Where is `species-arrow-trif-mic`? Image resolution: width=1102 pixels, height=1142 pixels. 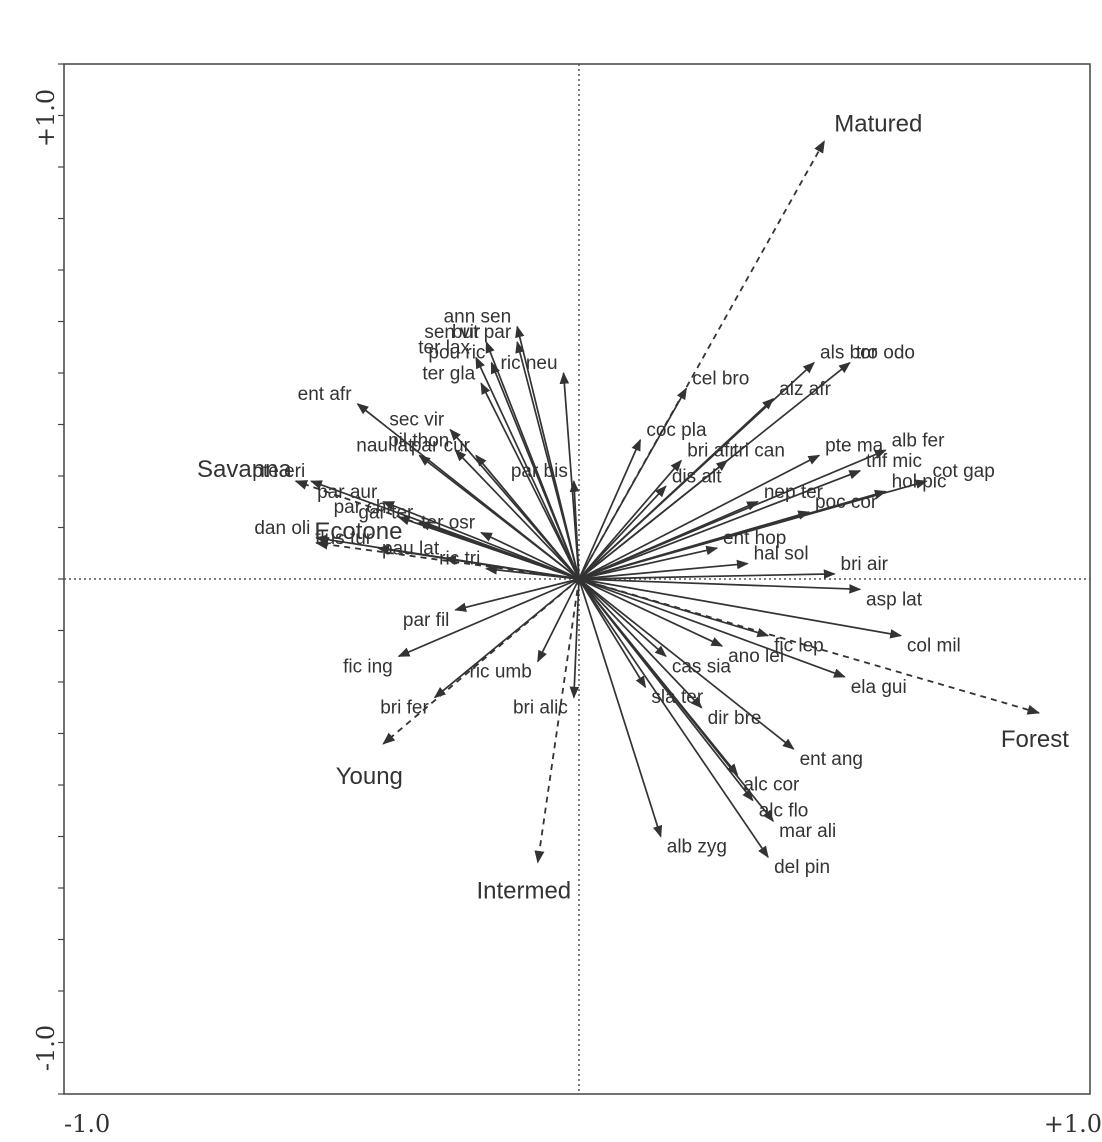 species-arrow-trif-mic is located at coordinates (720, 525).